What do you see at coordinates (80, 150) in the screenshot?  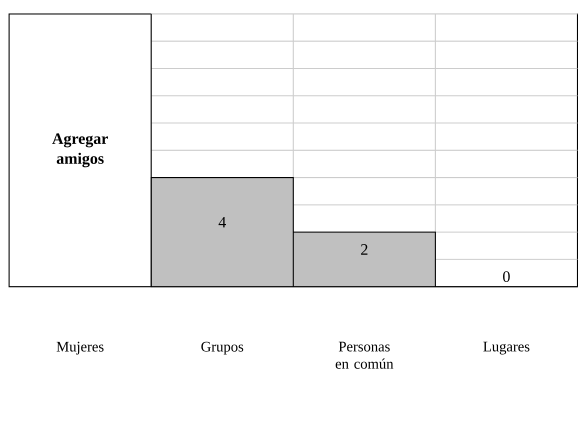 I see `text: Agregar amigos` at bounding box center [80, 150].